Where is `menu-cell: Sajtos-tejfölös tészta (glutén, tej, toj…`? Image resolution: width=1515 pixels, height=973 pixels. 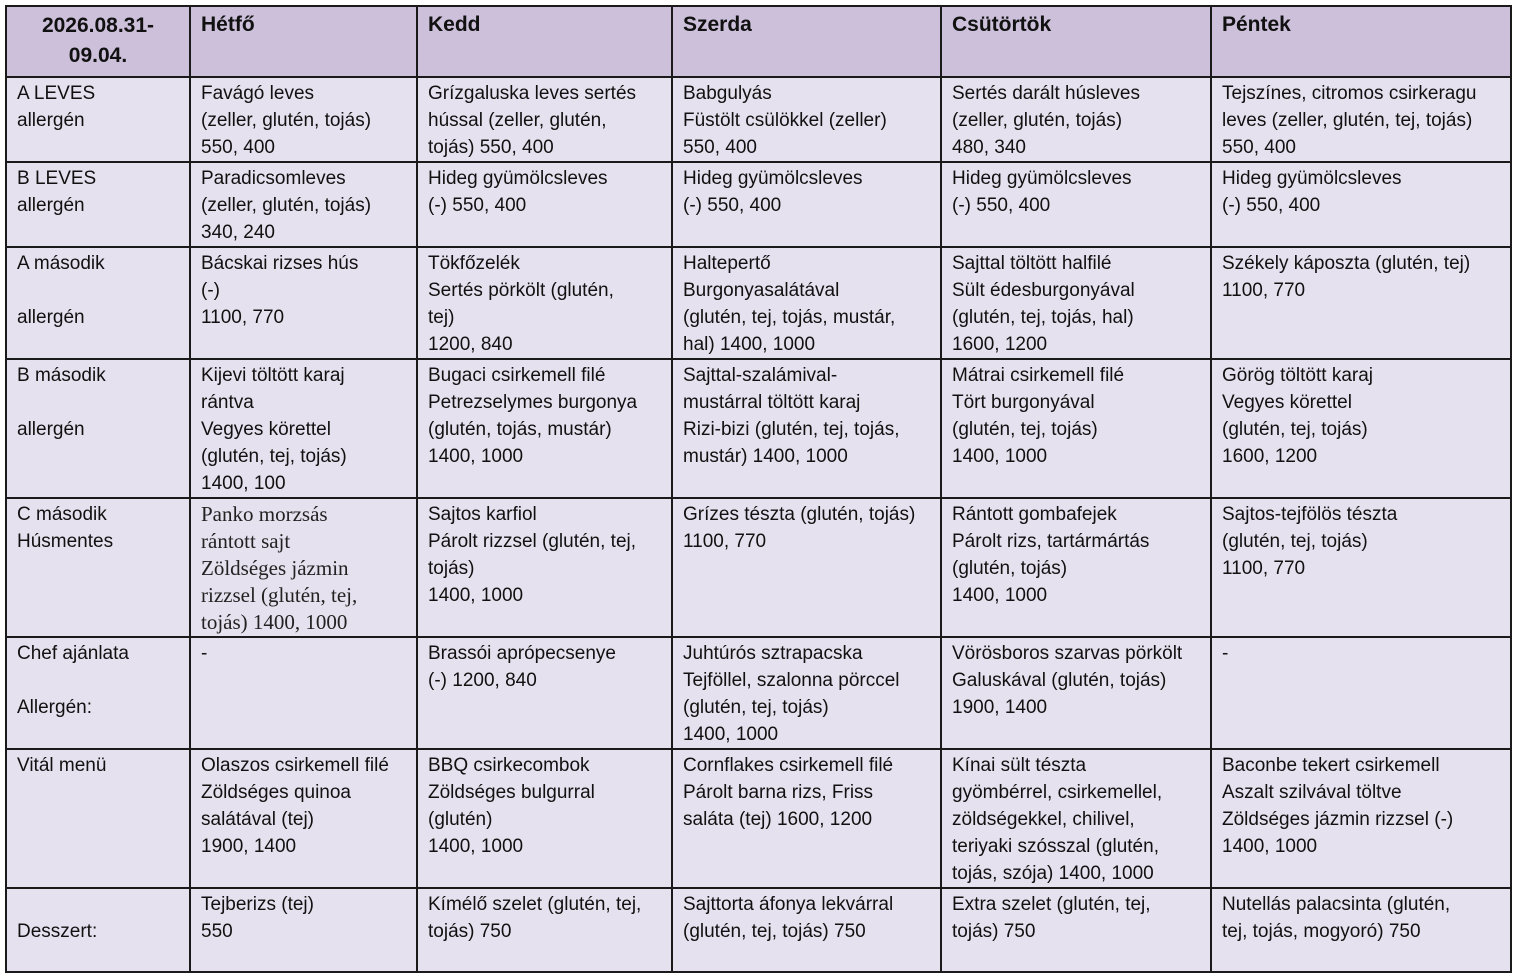 menu-cell: Sajtos-tejfölös tészta (glutén, tej, toj… is located at coordinates (1361, 567).